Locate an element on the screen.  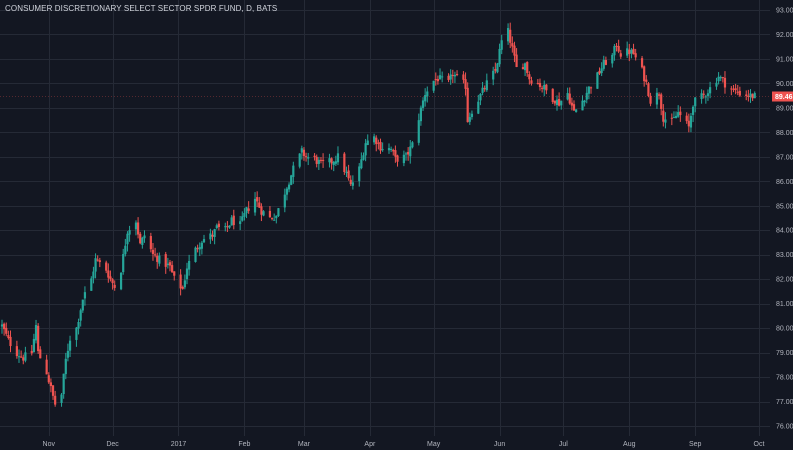
y-tick-label: 88.00 is located at coordinates (784, 133).